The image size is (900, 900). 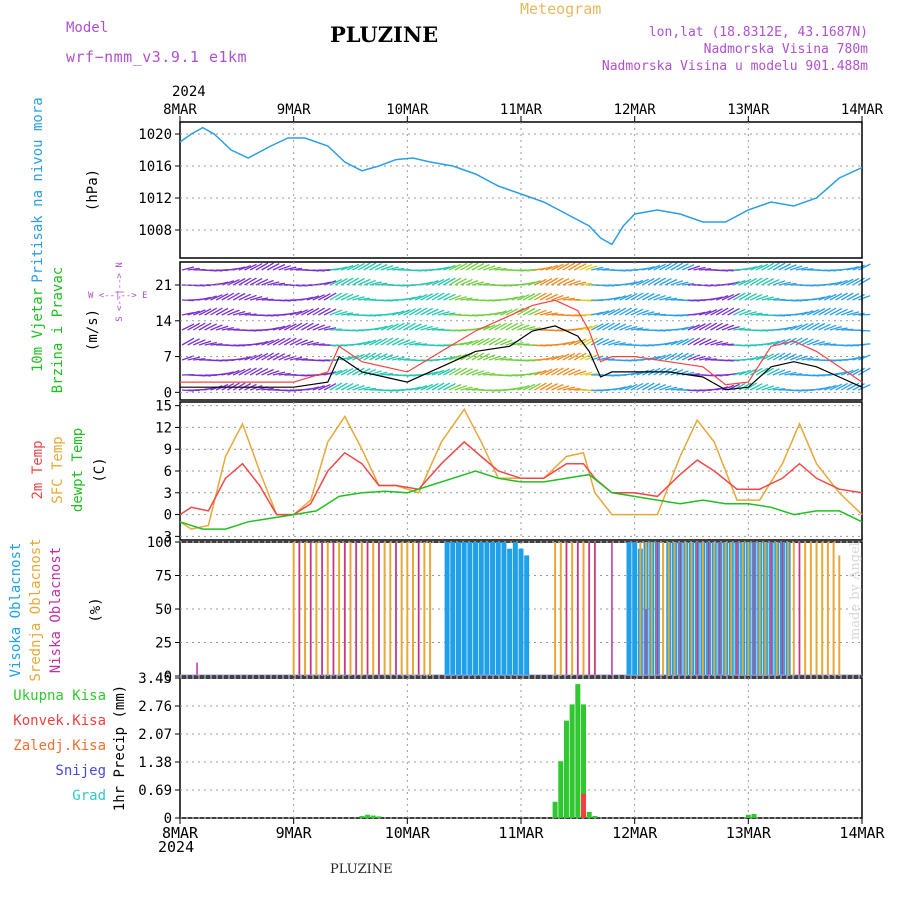 What do you see at coordinates (155, 707) in the screenshot?
I see `y-tick-label: 2.76` at bounding box center [155, 707].